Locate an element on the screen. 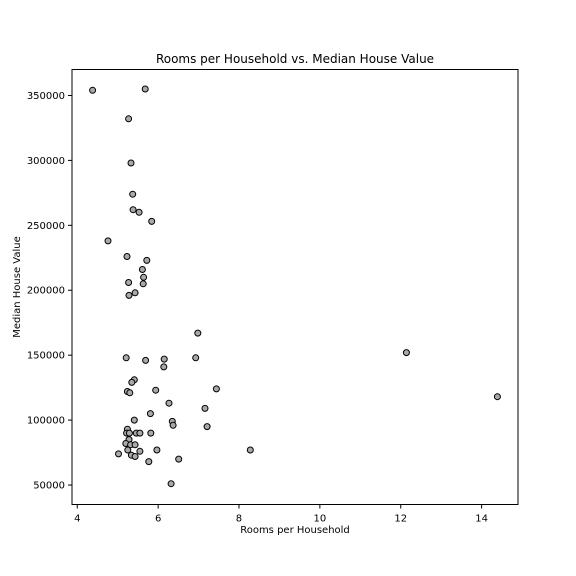 The height and width of the screenshot is (576, 576). x-tick-label: 12 is located at coordinates (400, 519).